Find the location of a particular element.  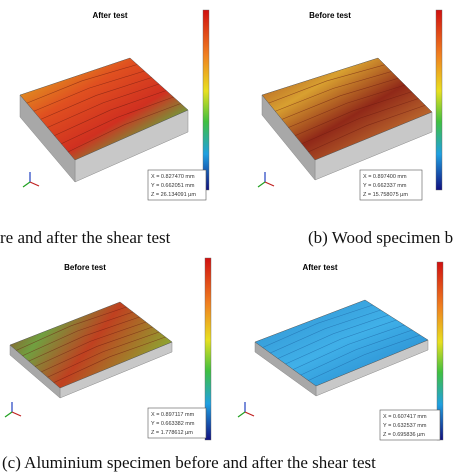

info-line: Z = 26.134091 µm is located at coordinates (173, 195).